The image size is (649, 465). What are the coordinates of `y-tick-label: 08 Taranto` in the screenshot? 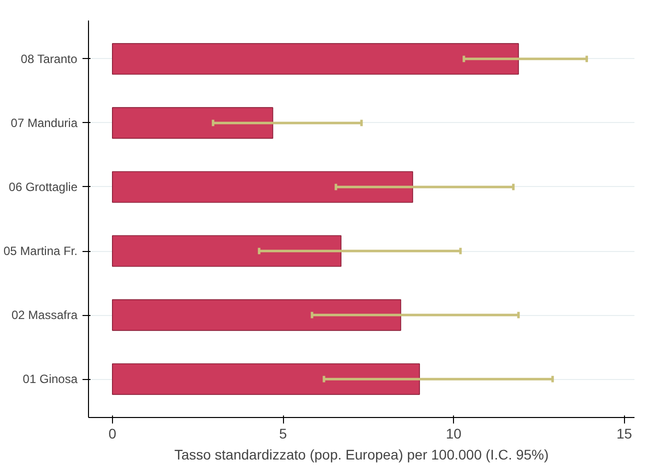 It's located at (49, 59).